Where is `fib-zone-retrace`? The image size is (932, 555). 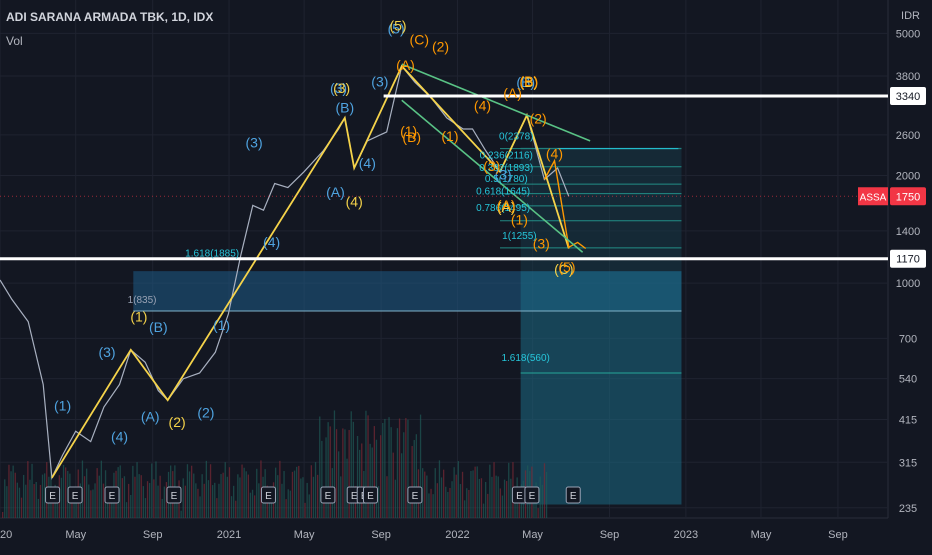 fib-zone-retrace is located at coordinates (601, 209).